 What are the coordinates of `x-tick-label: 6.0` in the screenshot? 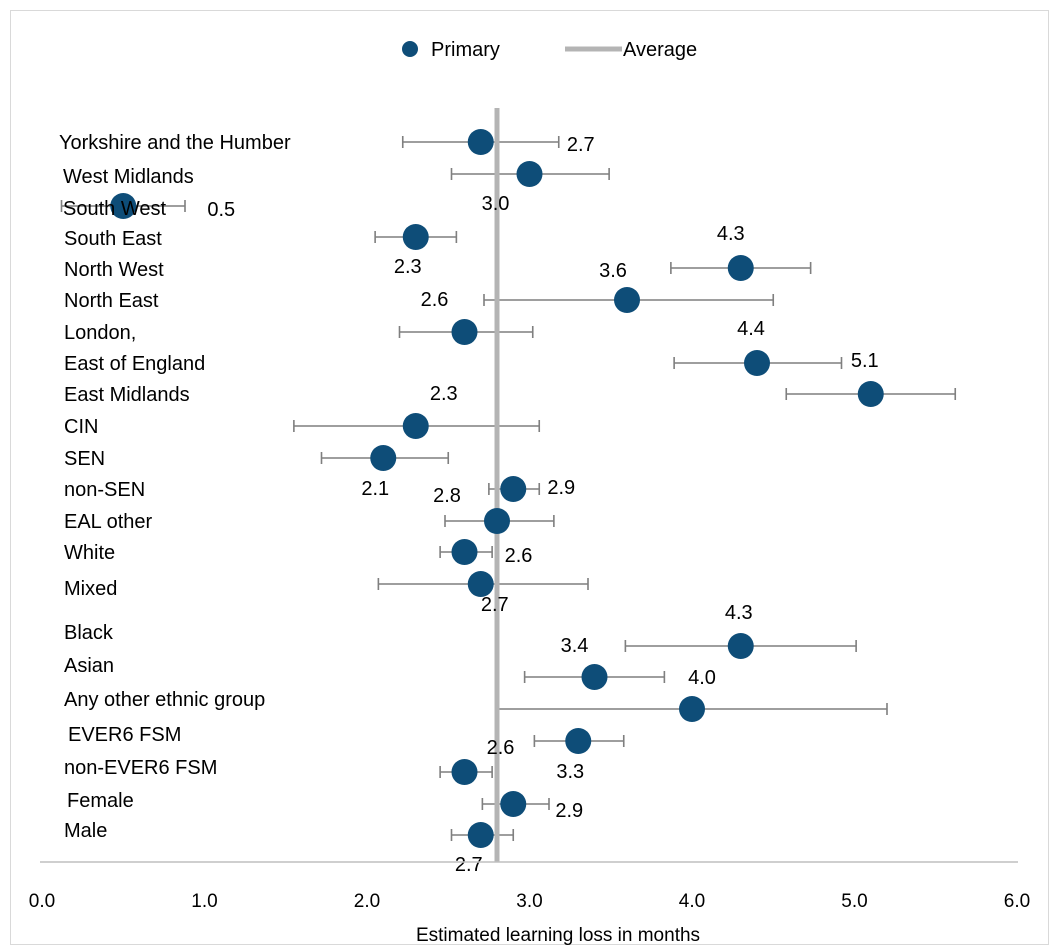 It's located at (1017, 901).